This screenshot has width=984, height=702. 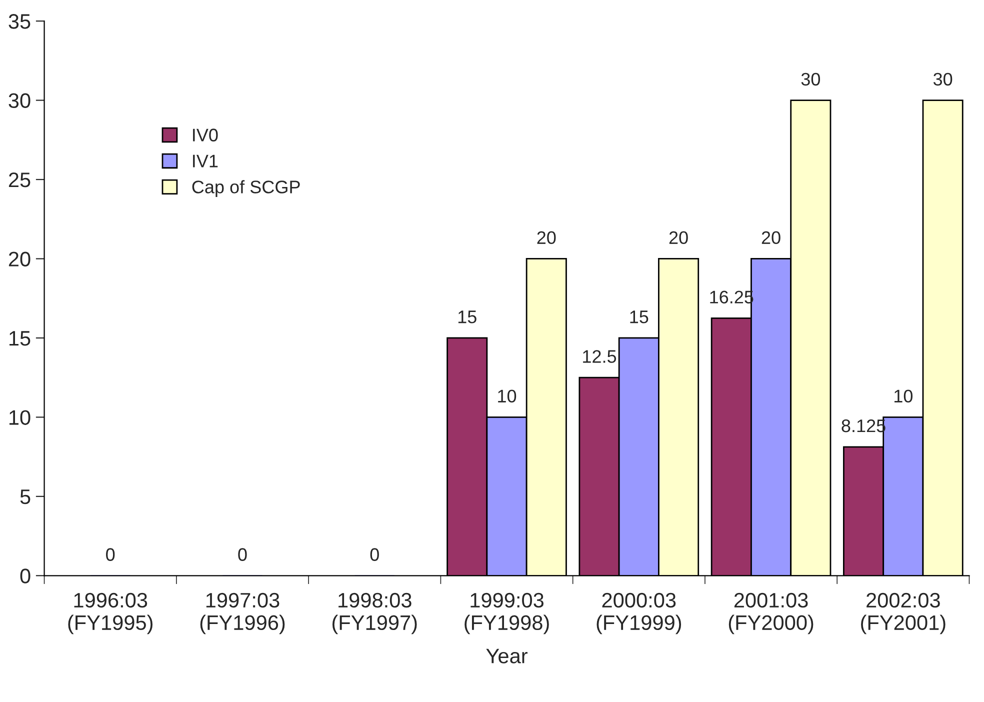 I want to click on y-tick-label: 10, so click(x=20, y=417).